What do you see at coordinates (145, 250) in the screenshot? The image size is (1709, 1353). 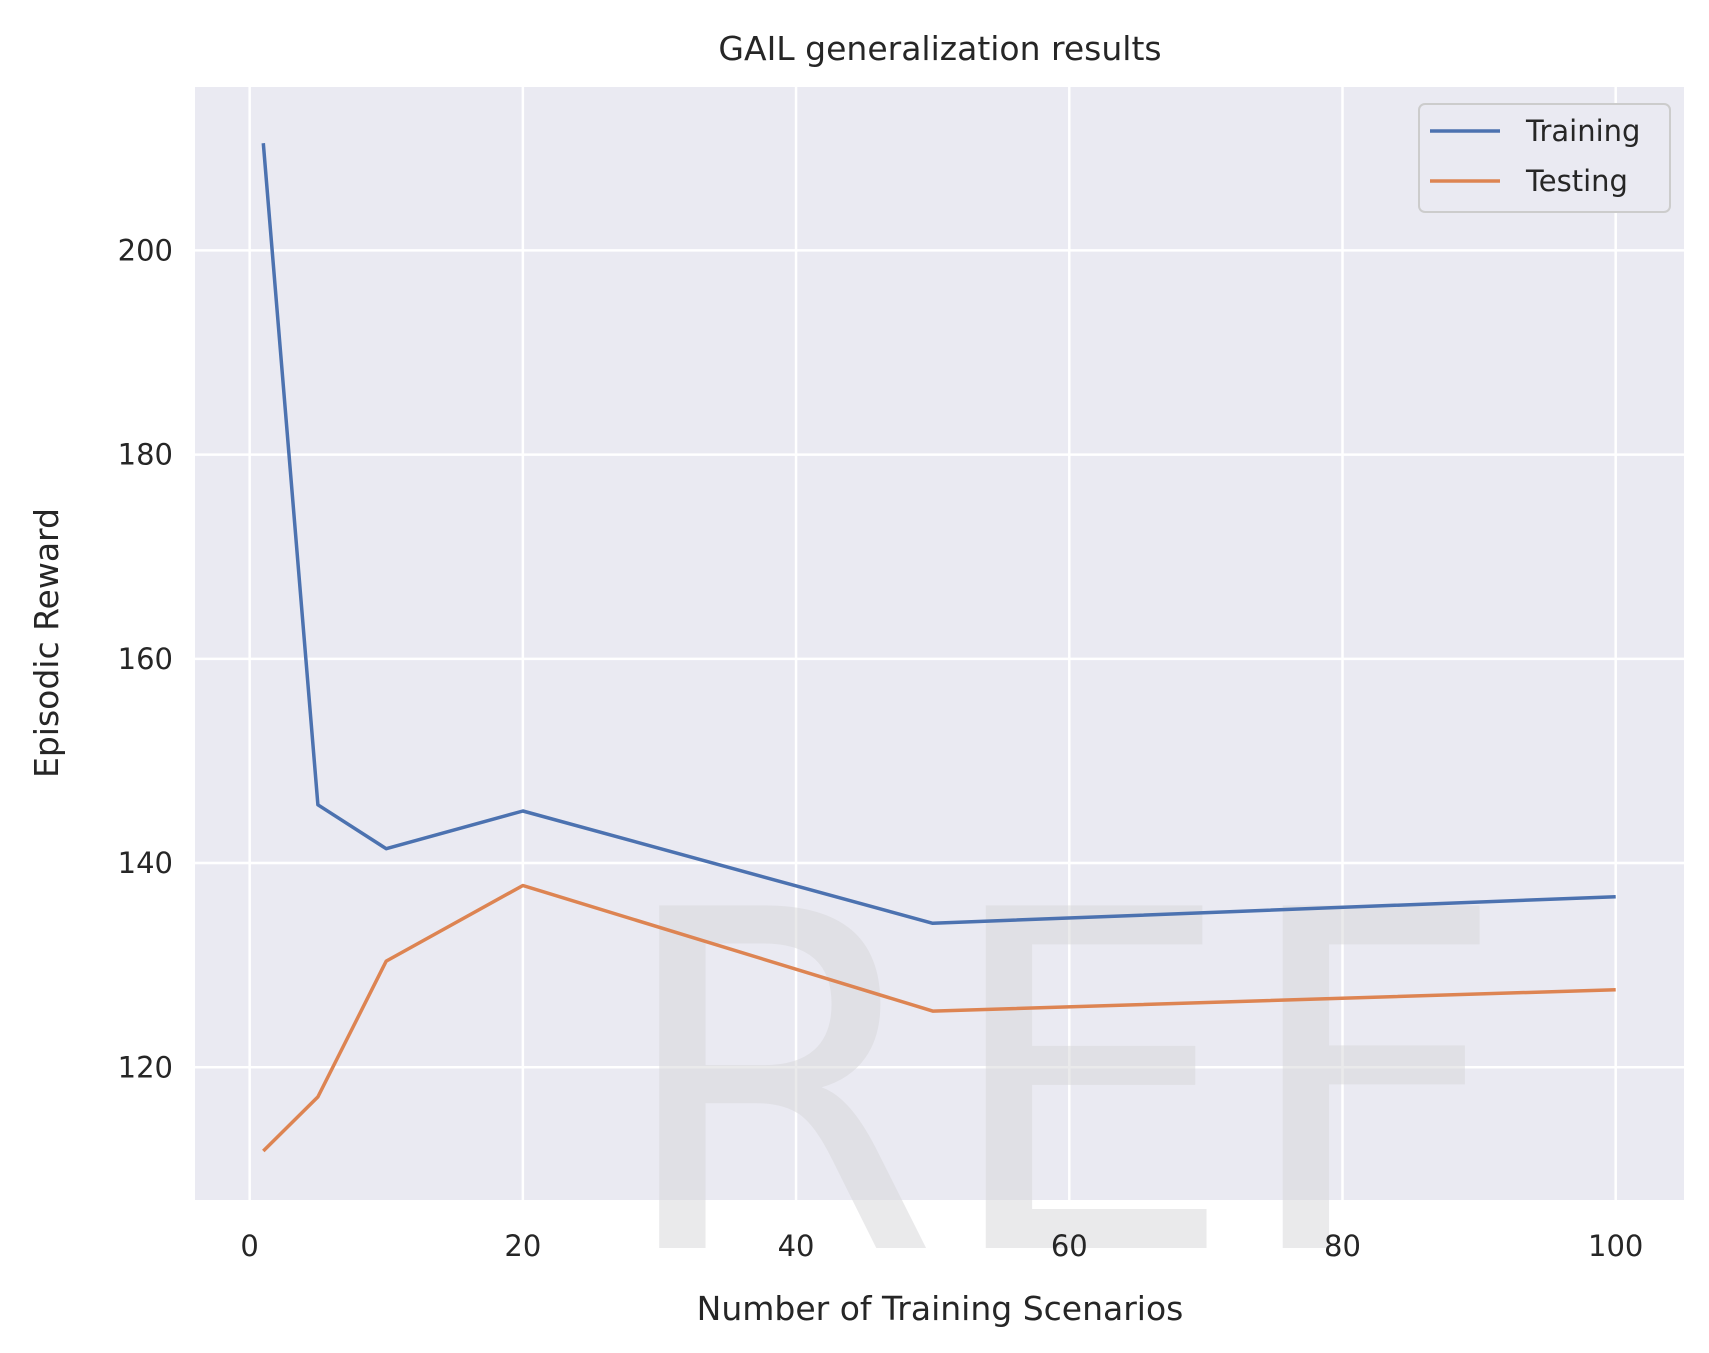 I see `y-tick-label-200: 200` at bounding box center [145, 250].